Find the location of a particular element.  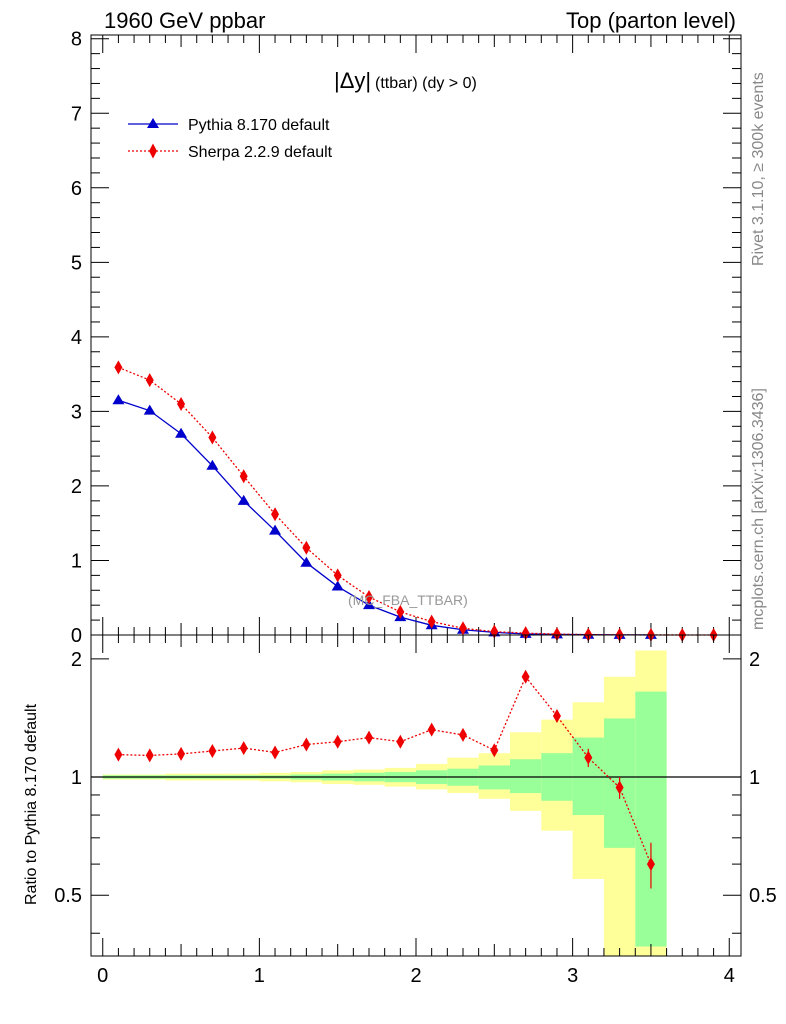

main-y-tick-label: 3 is located at coordinates (76, 412).